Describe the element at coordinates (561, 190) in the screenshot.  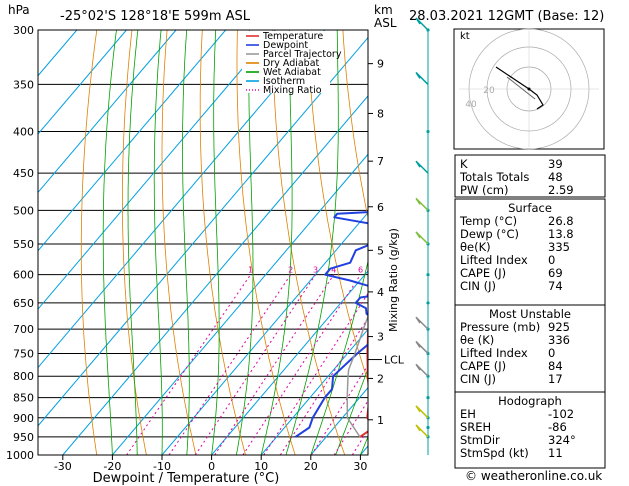
I see `indices-row-value: 2.59` at that location.